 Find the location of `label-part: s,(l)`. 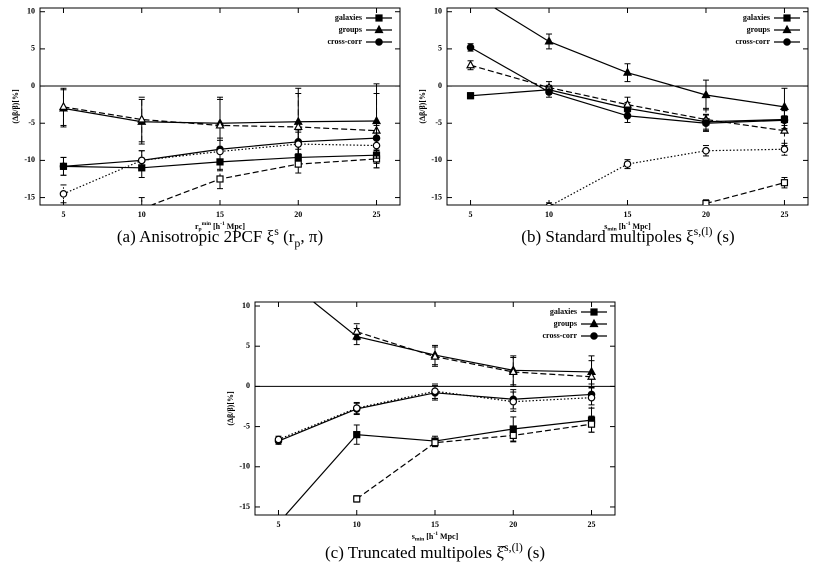

label-part: s,(l) is located at coordinates (703, 231).